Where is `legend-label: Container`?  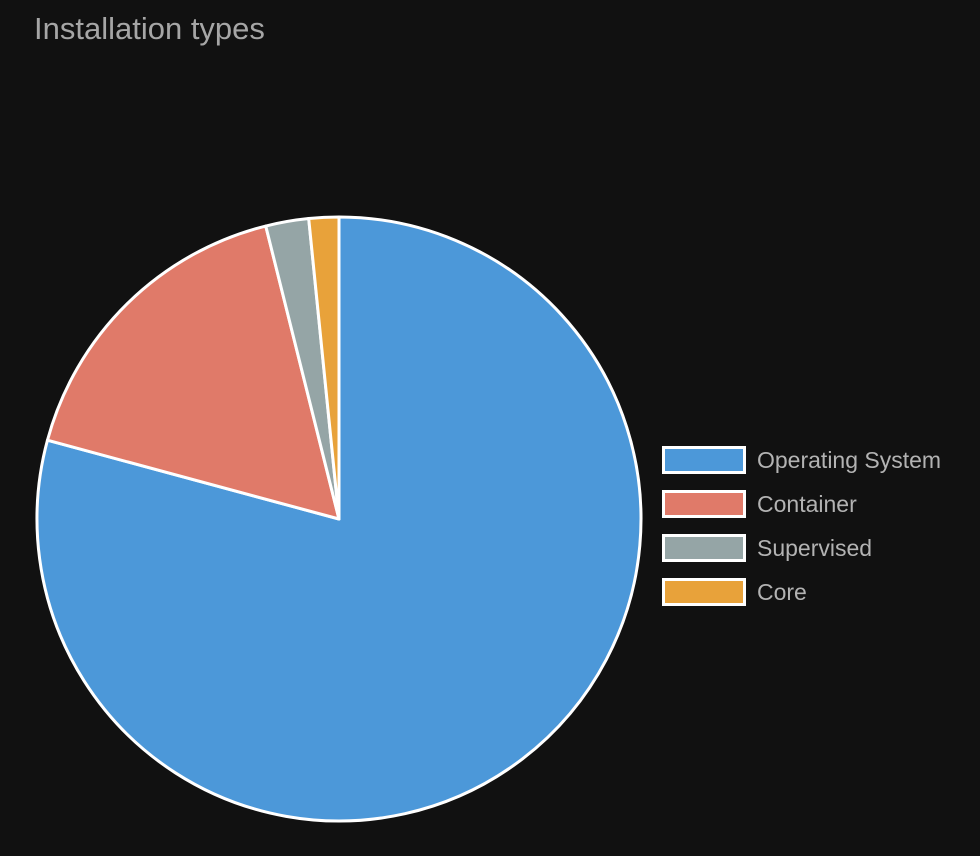
legend-label: Container is located at coordinates (807, 503).